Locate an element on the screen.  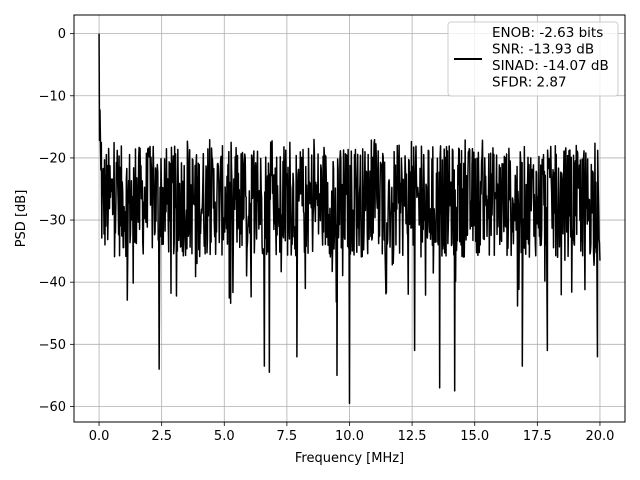
x-tick-label: 2.5 is located at coordinates (161, 436).